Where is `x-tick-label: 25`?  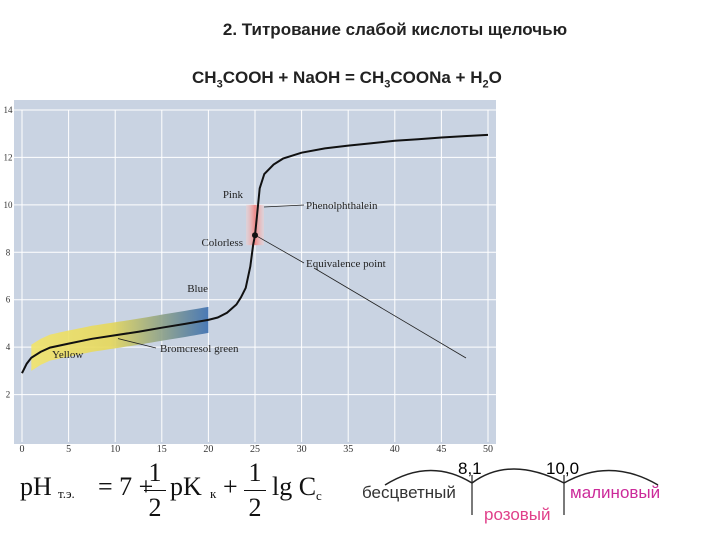 x-tick-label: 25 is located at coordinates (255, 449).